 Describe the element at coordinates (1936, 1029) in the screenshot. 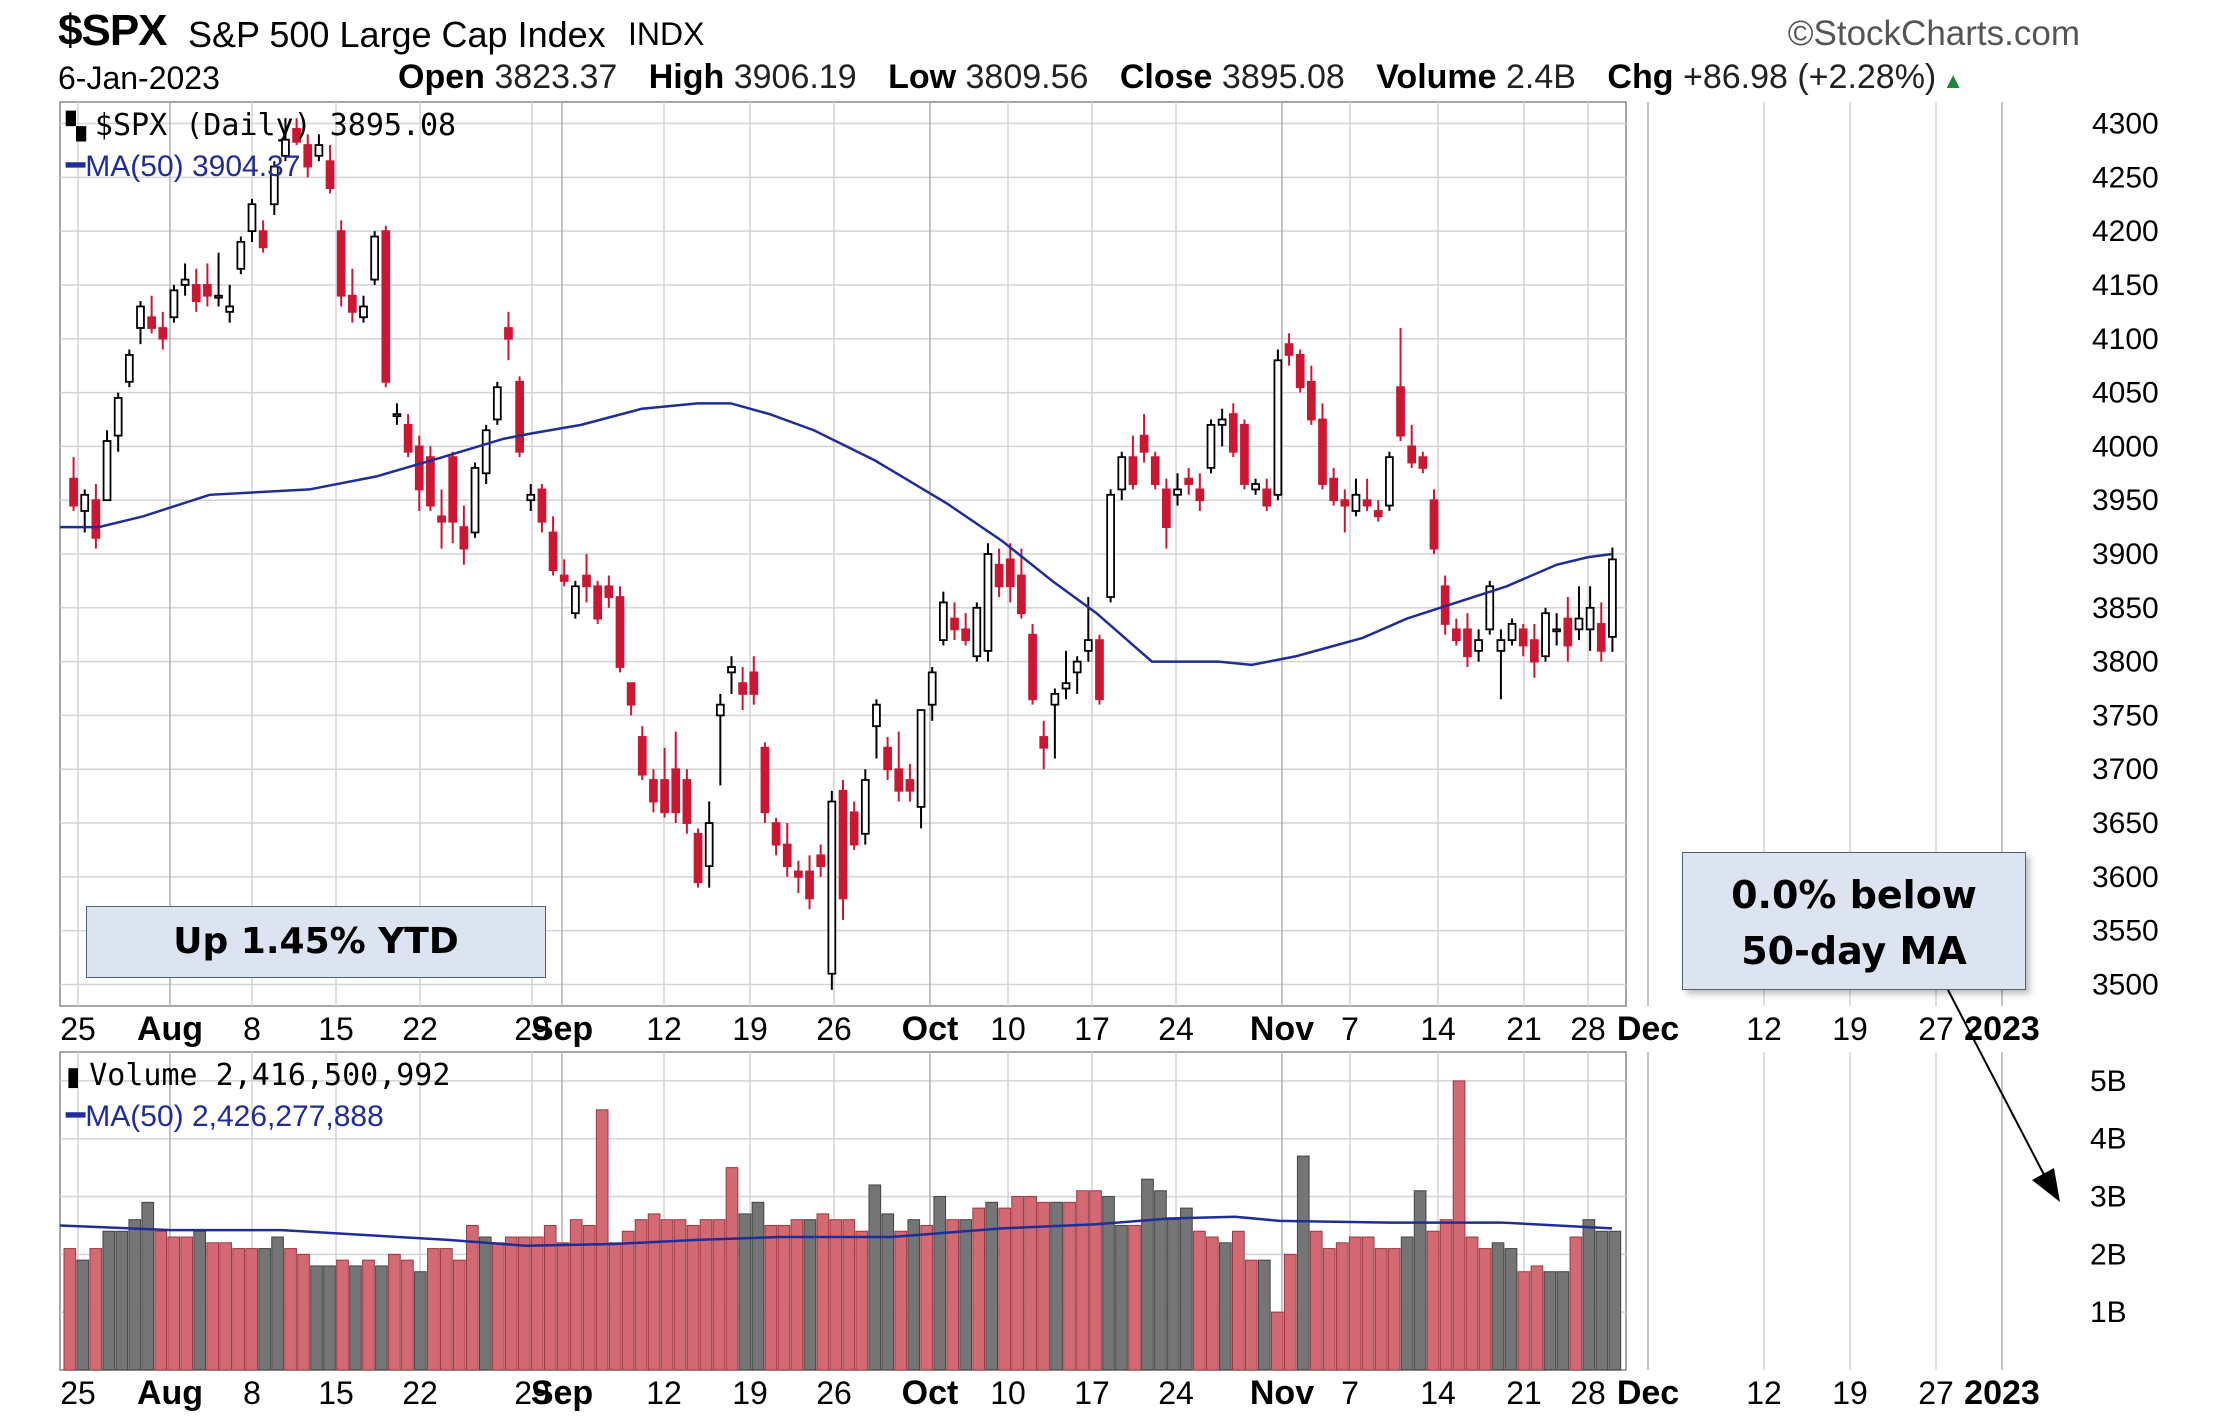

I see `x-tick-label: 27` at that location.